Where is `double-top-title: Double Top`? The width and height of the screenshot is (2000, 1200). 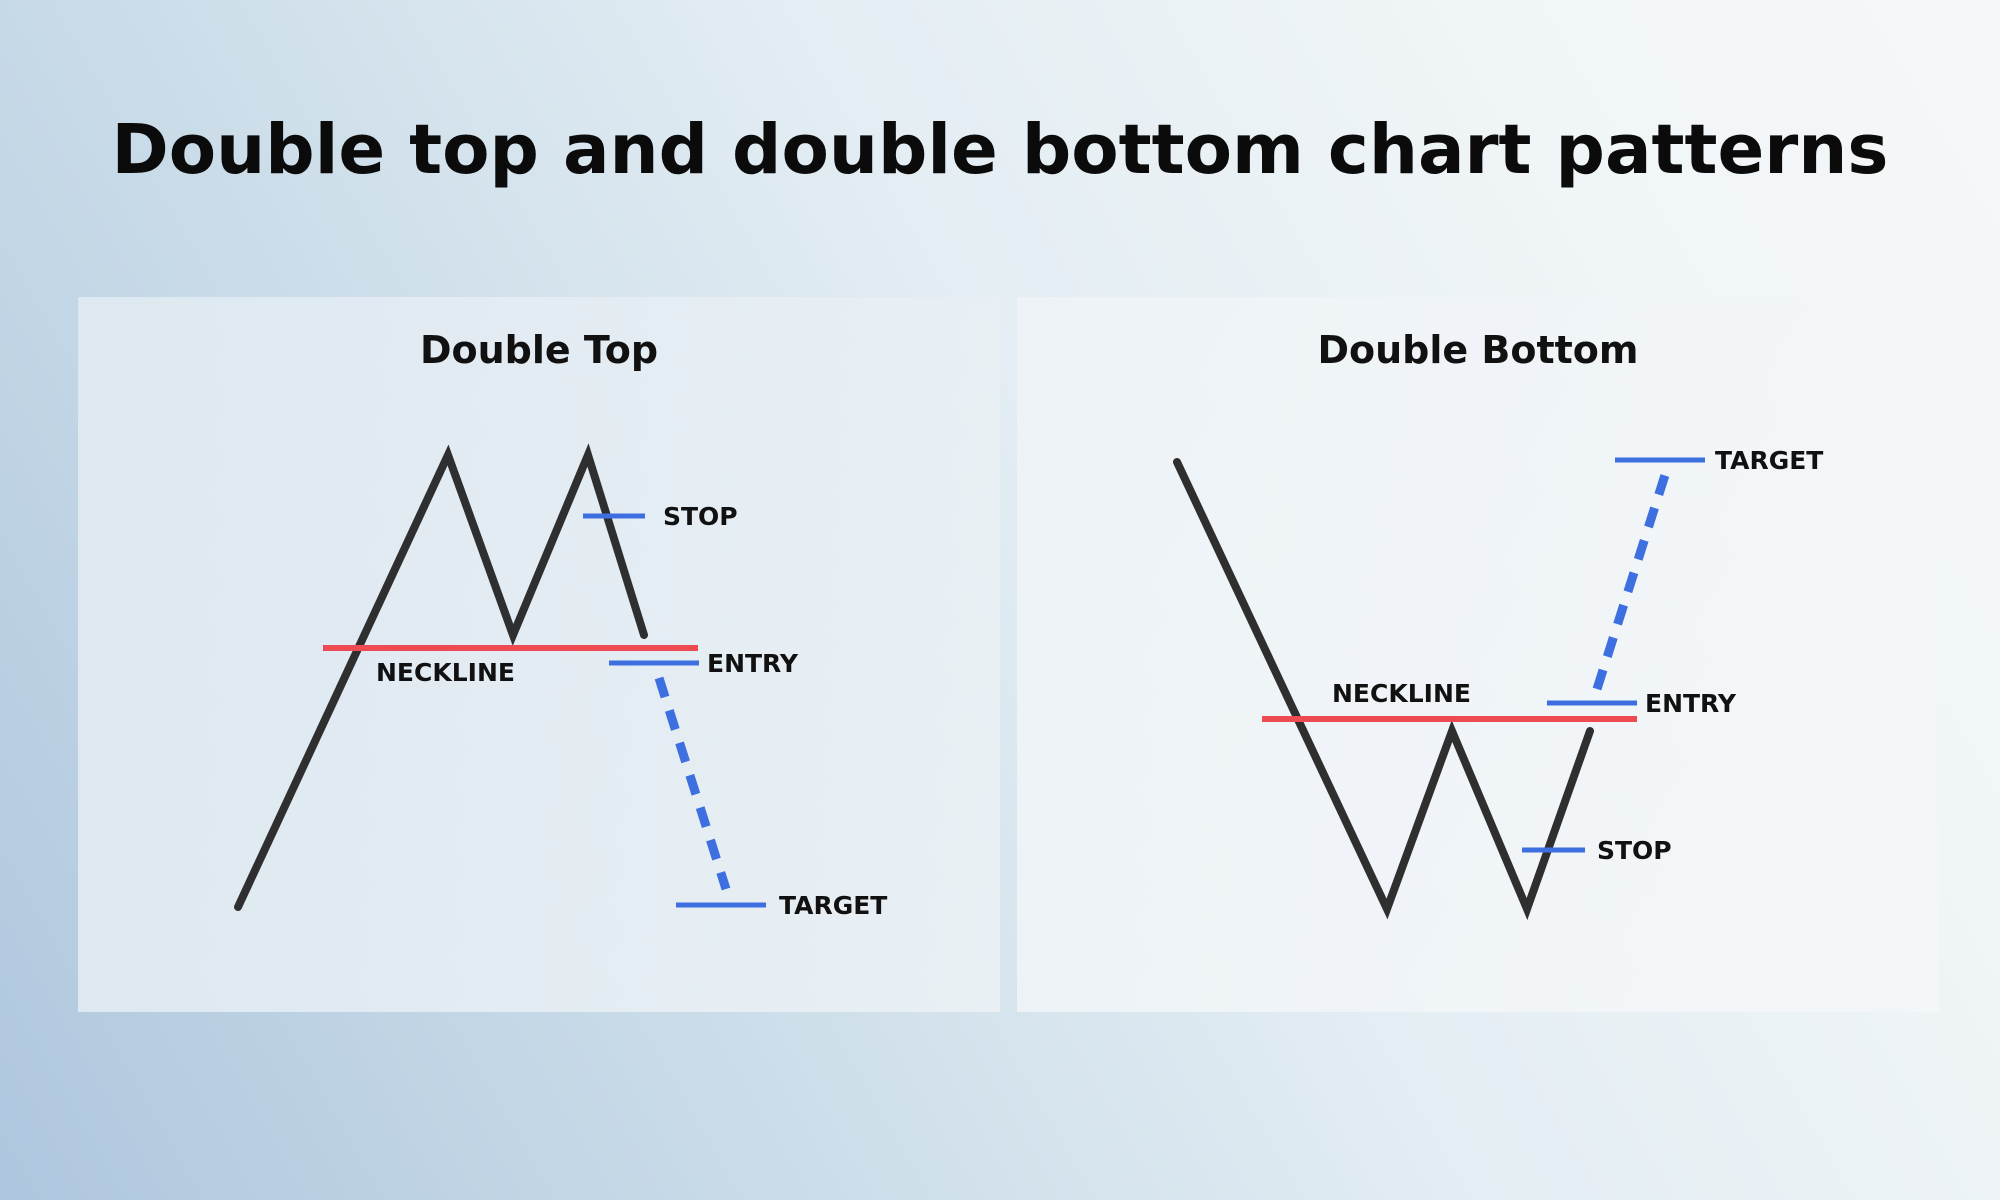
double-top-title: Double Top is located at coordinates (539, 350).